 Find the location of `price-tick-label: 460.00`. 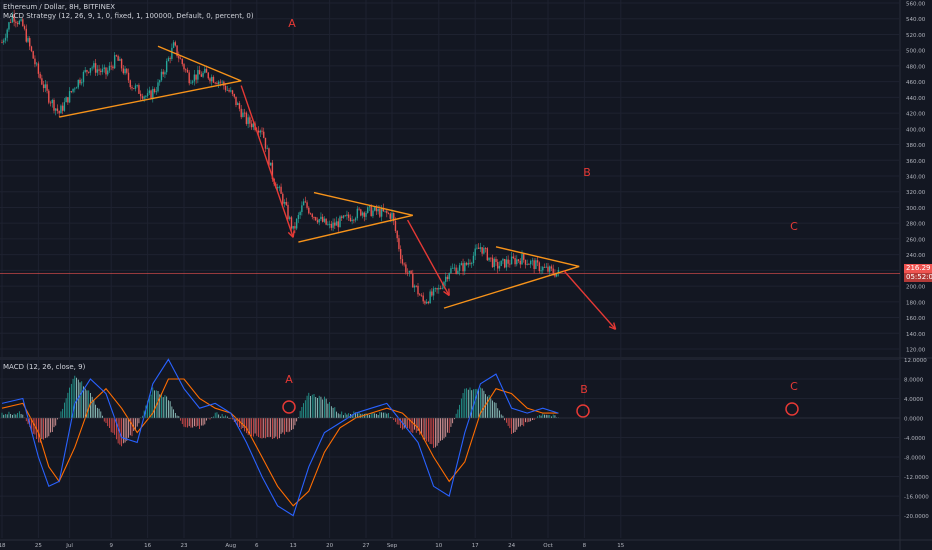

price-tick-label: 460.00 is located at coordinates (916, 83).